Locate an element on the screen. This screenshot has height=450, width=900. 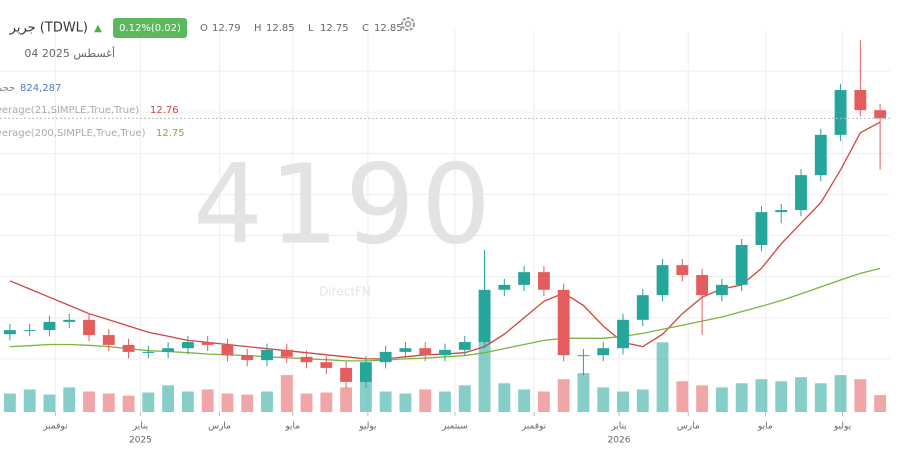
x-year-label: 2025 is located at coordinates (140, 441).